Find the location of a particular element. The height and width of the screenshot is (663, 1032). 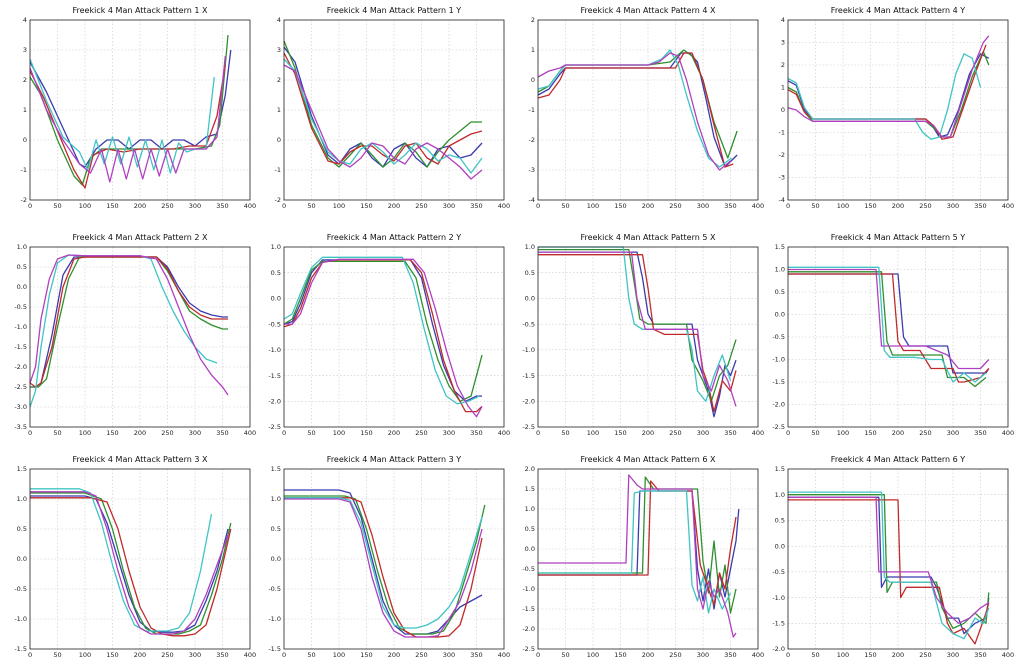

y-tick-label: 1 is located at coordinates (279, 110).